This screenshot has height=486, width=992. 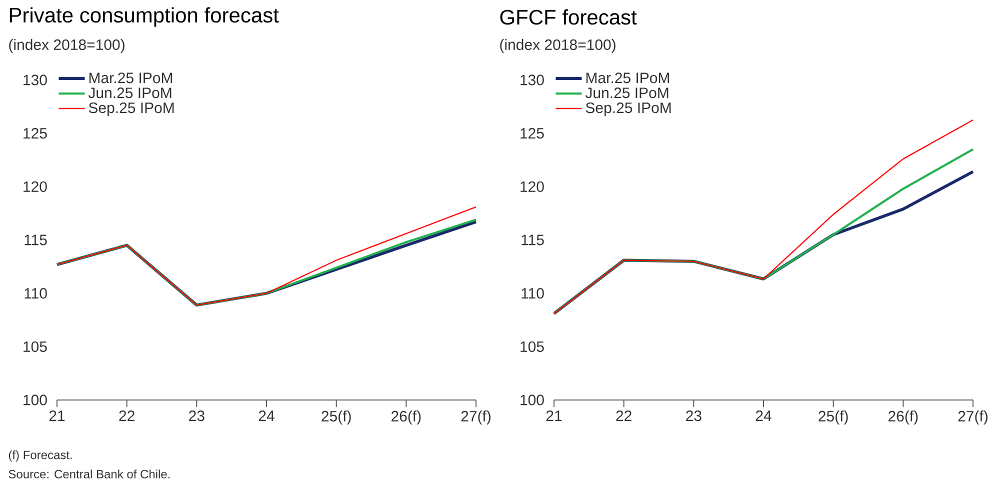 What do you see at coordinates (89, 474) in the screenshot?
I see `source-note: Source: Central Bank of Chile.` at bounding box center [89, 474].